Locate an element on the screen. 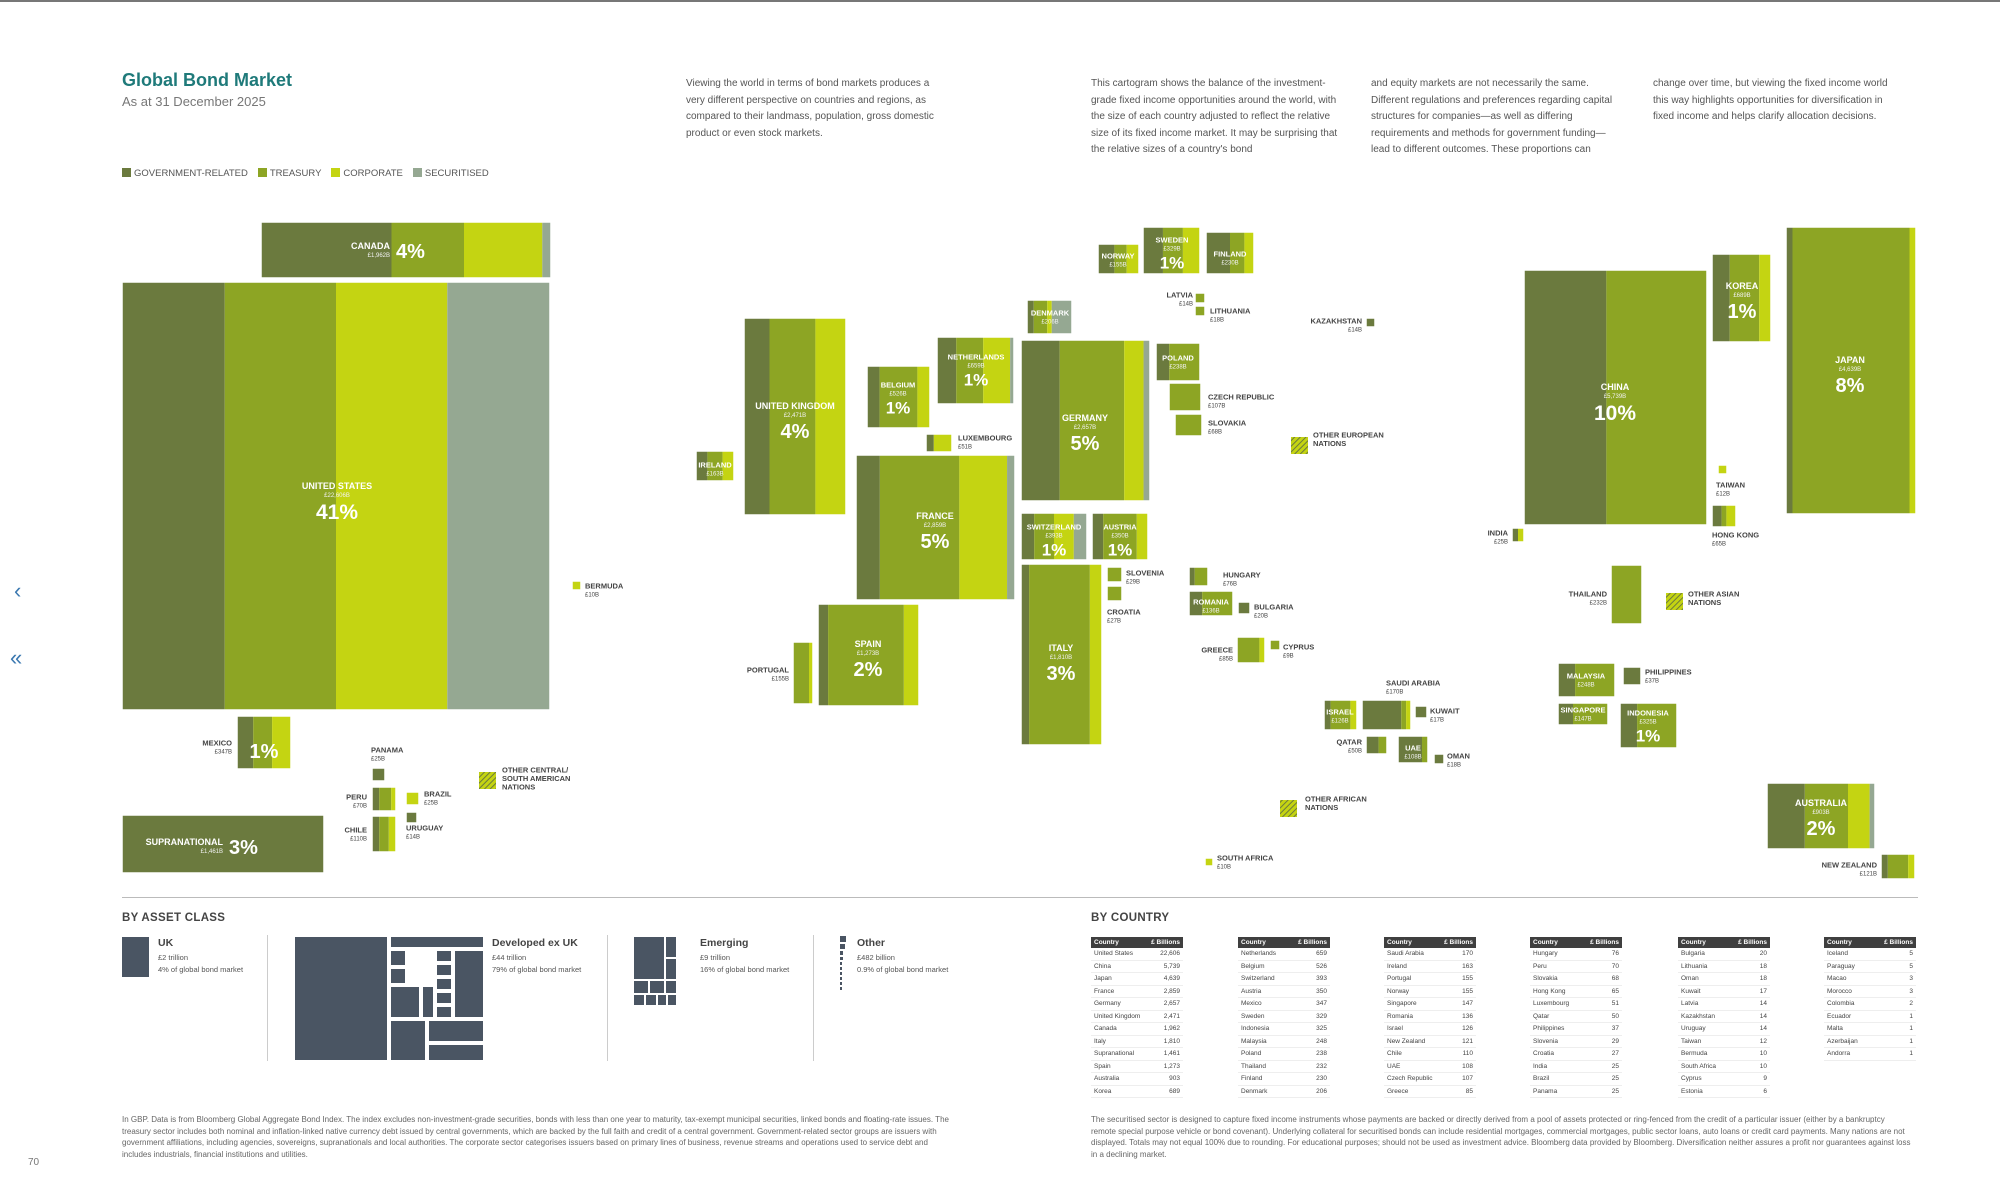  country-value-label: £108B is located at coordinates (1412, 758).